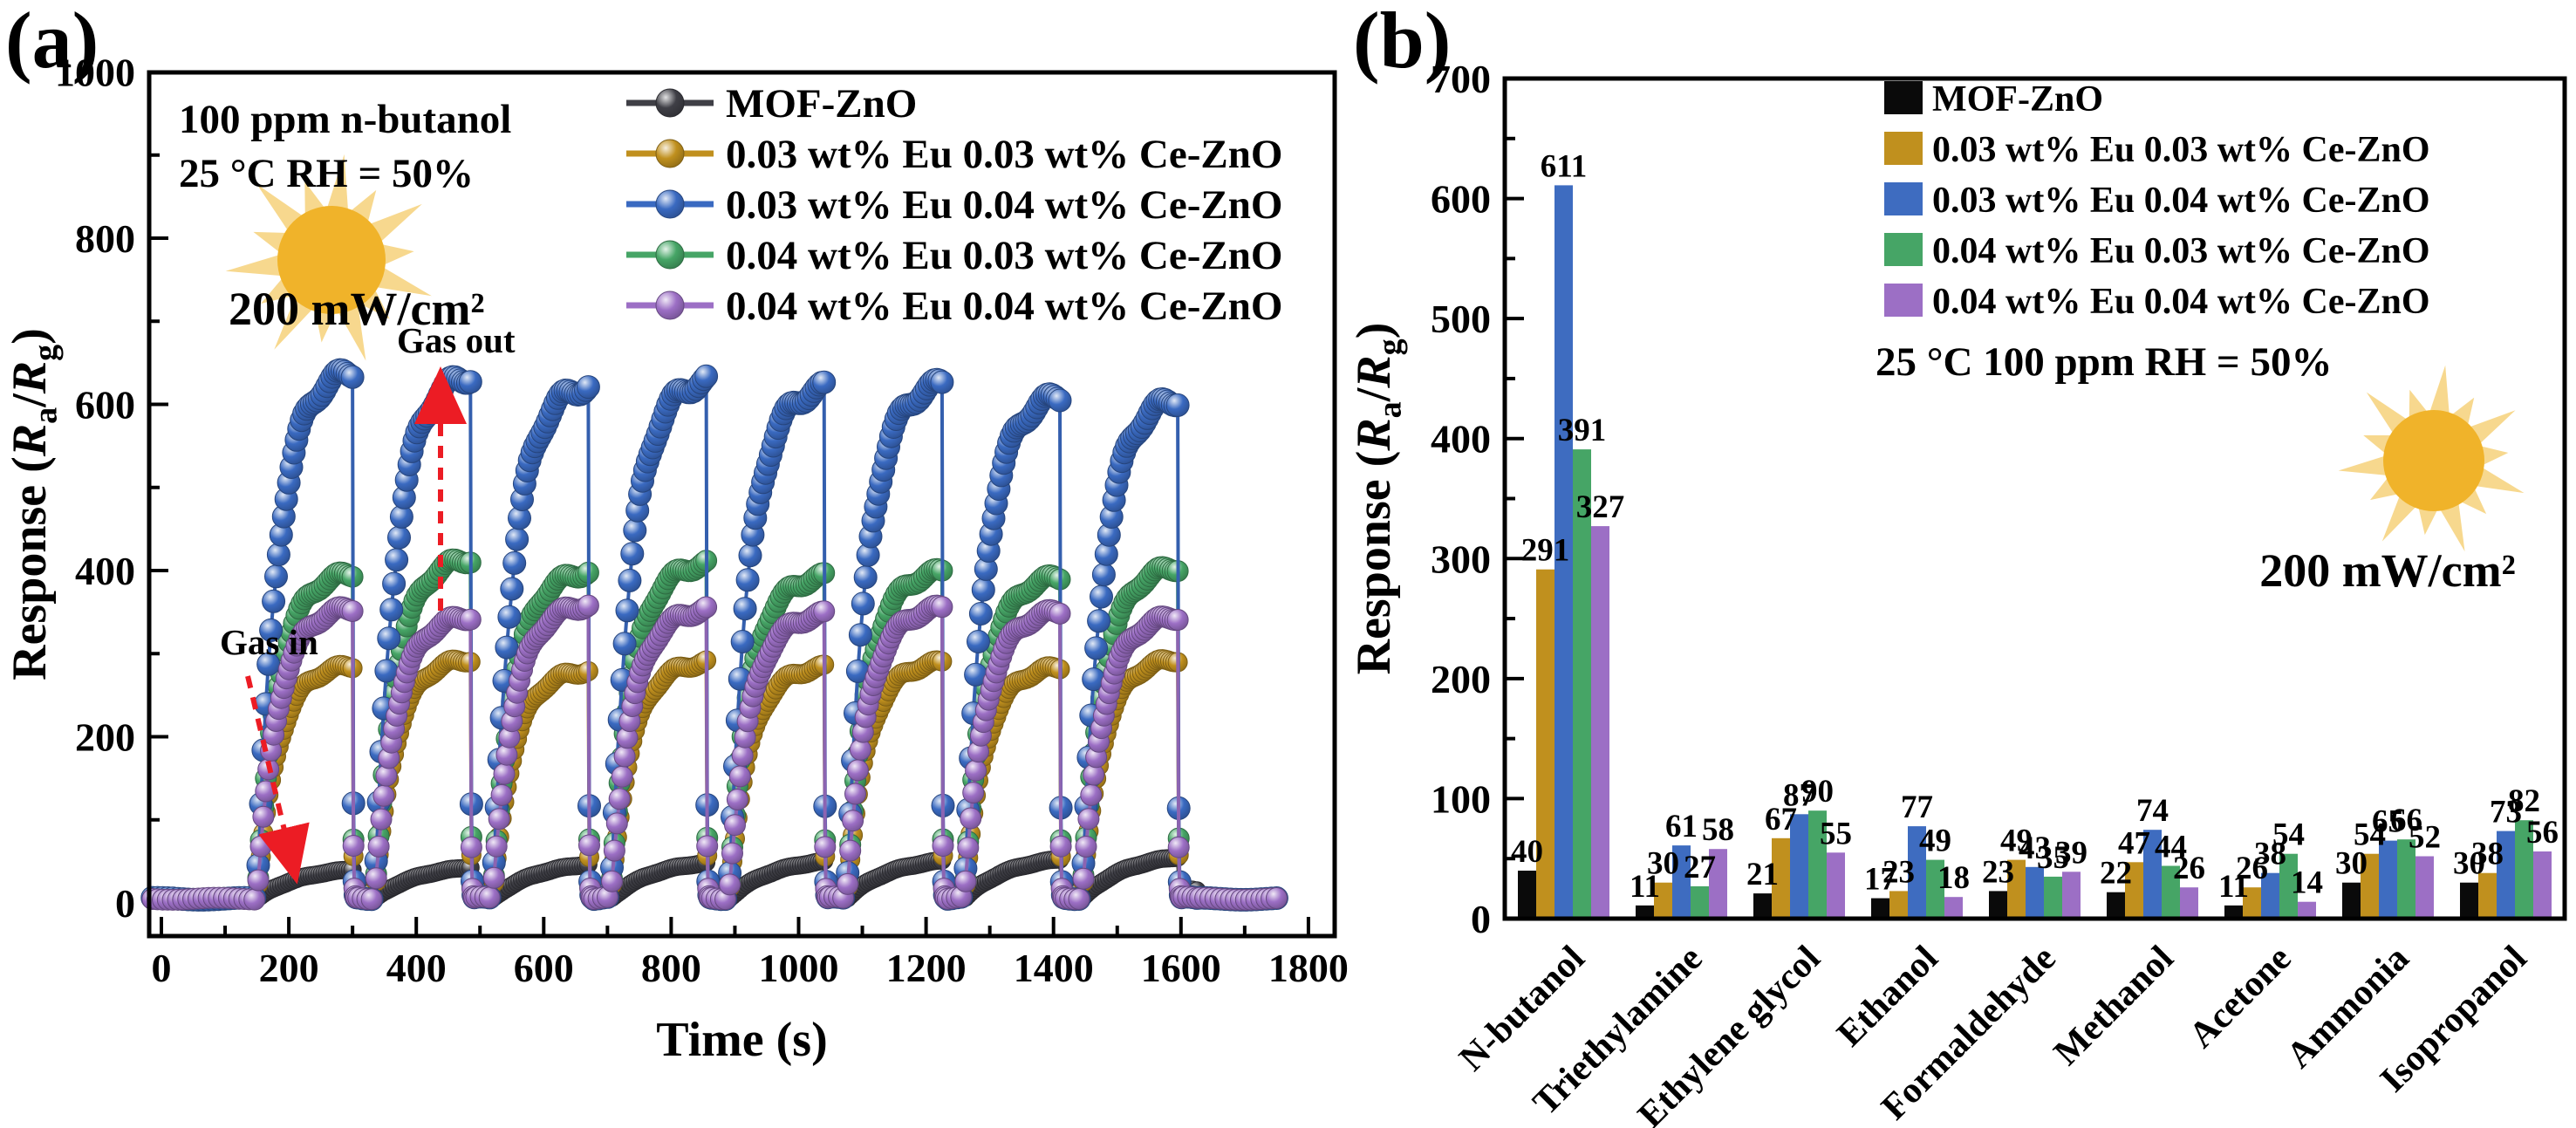 This screenshot has width=2576, height=1128. Describe the element at coordinates (2506, 813) in the screenshot. I see `bar-value: 73` at that location.